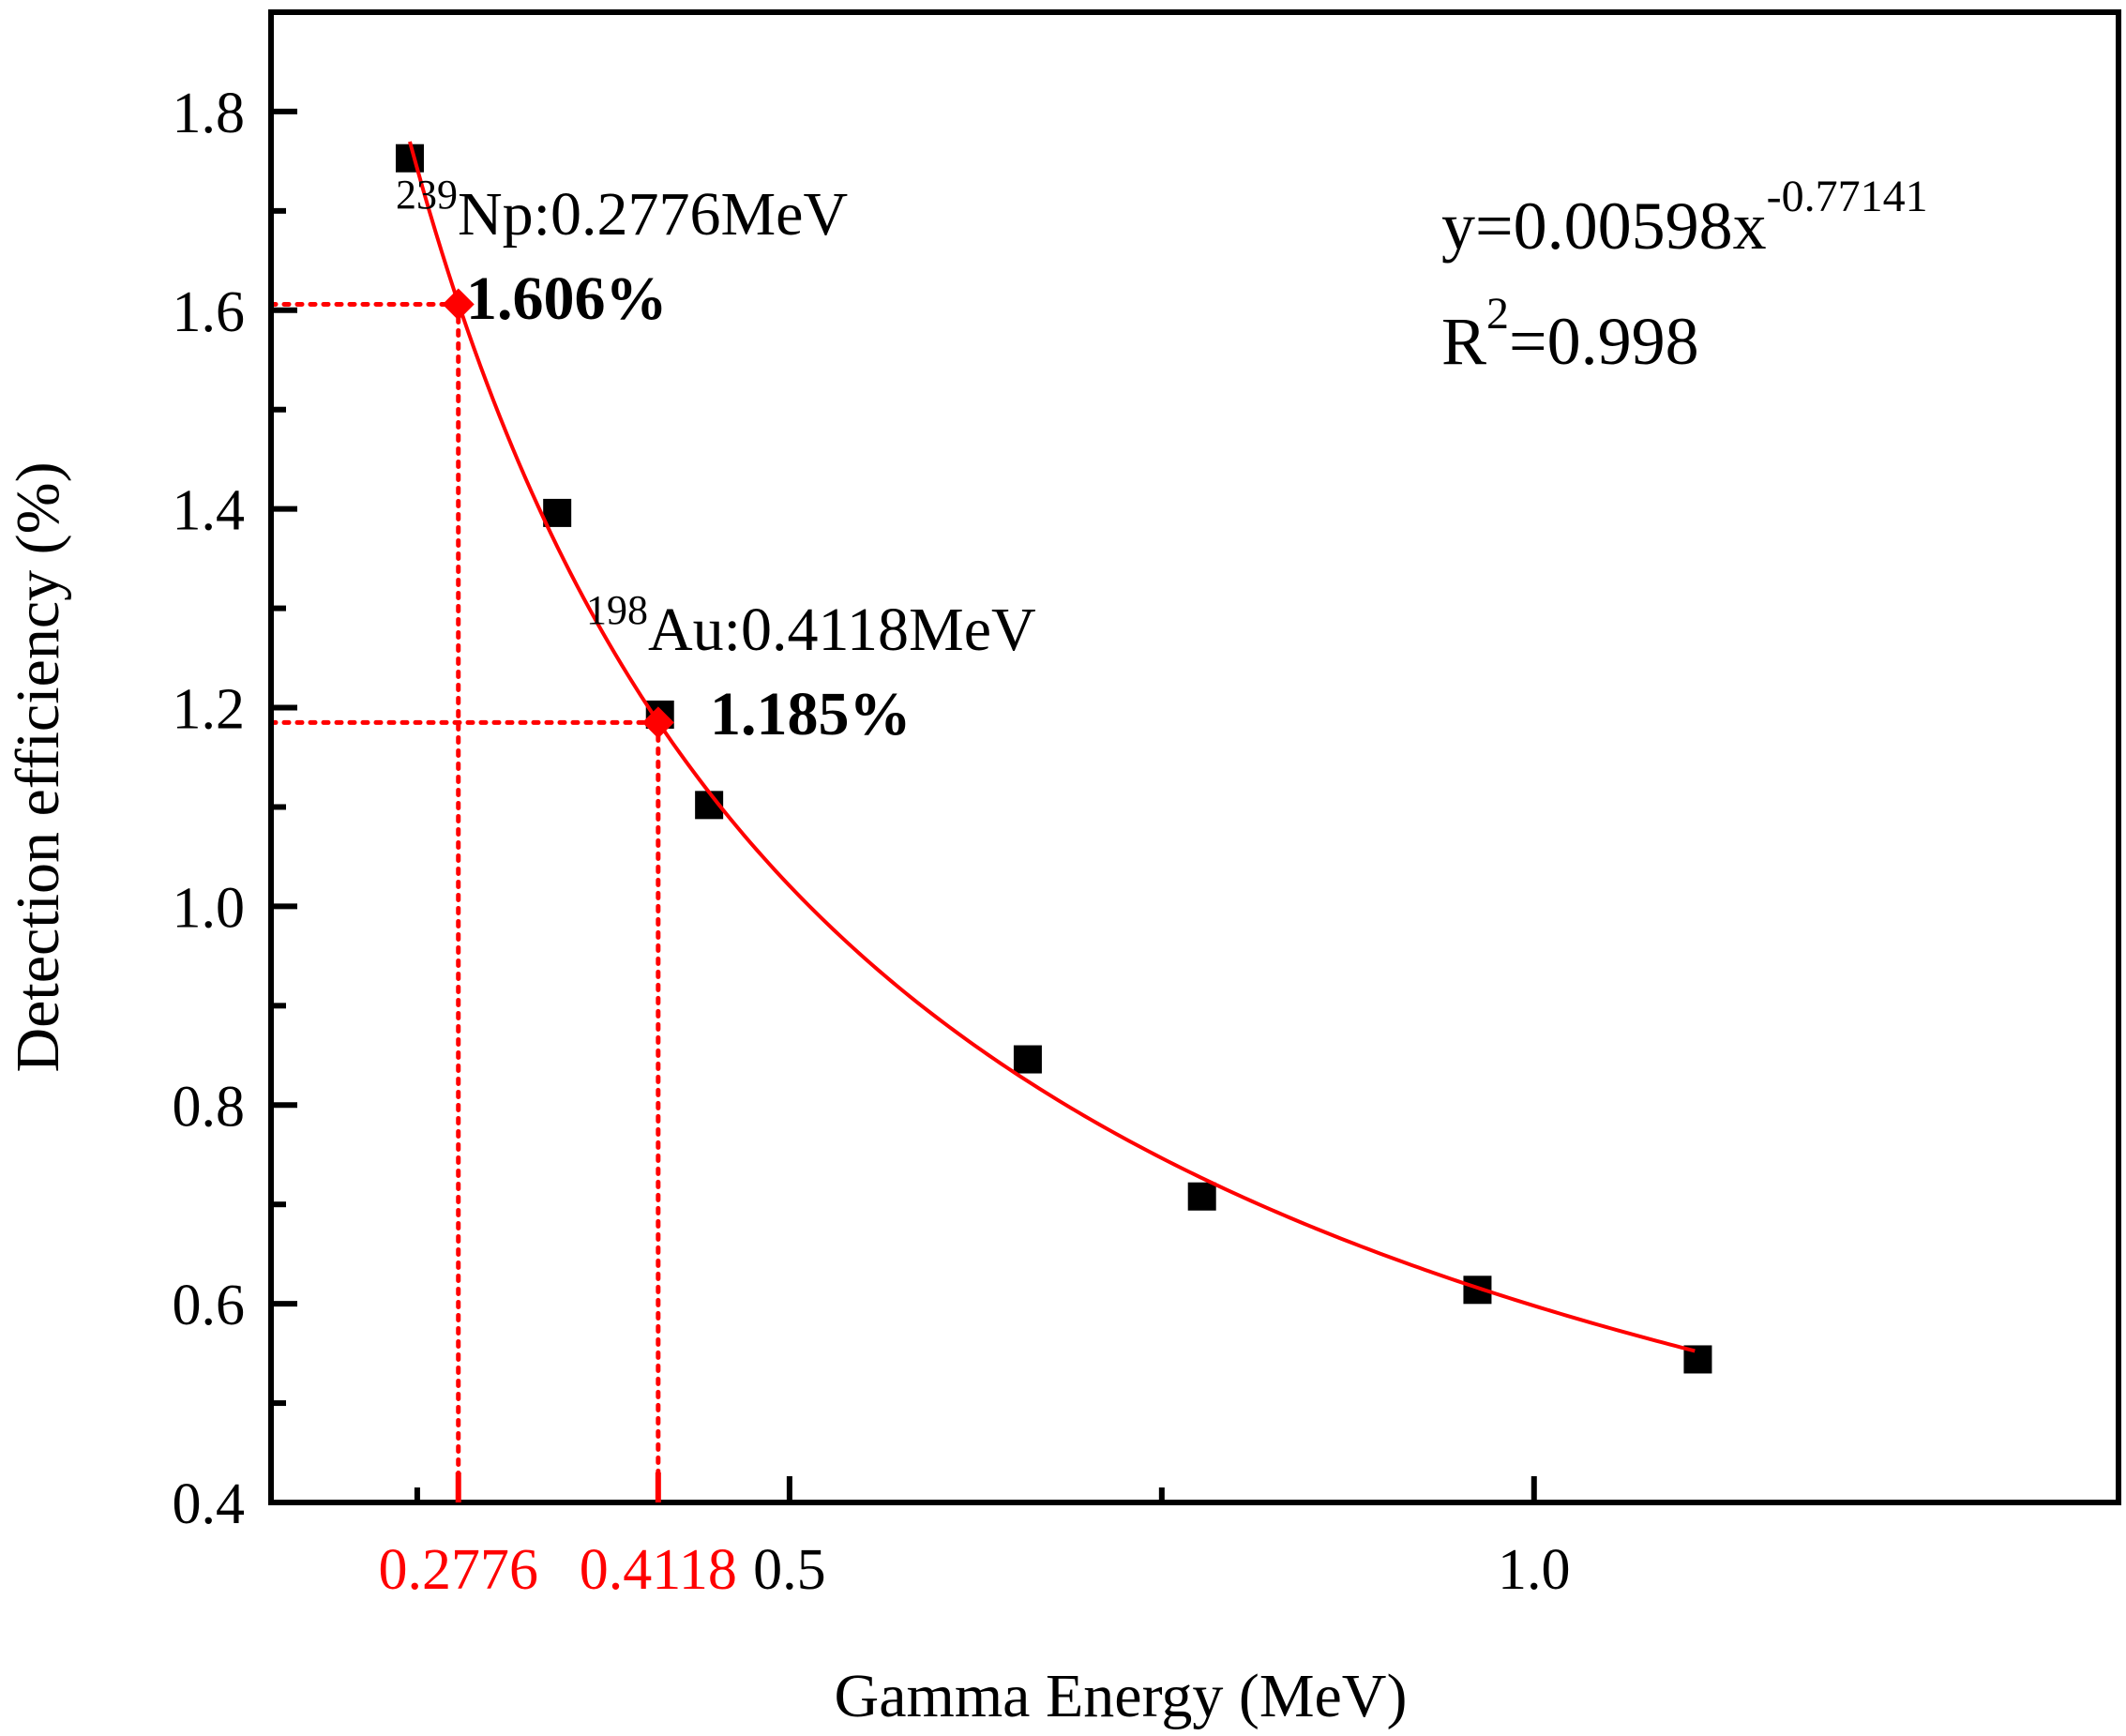 Image resolution: width=2126 pixels, height=1736 pixels. I want to click on annotation-np-text: Np:0.2776MeV, so click(653, 214).